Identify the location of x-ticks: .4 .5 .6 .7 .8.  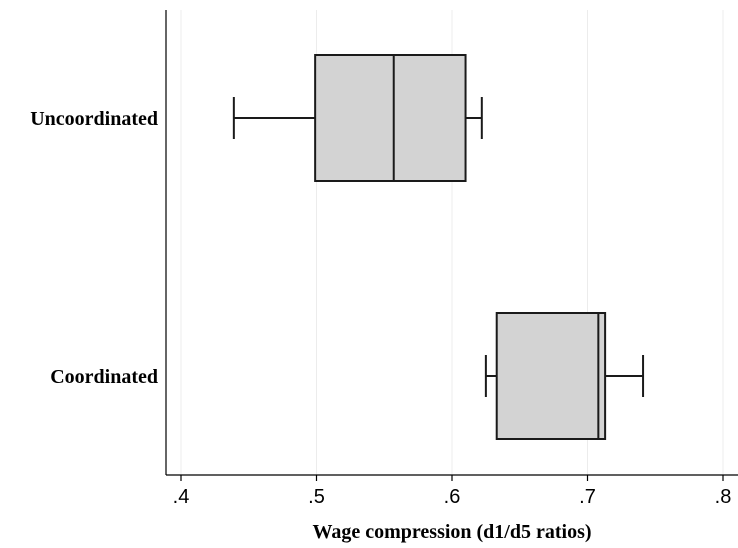
(452, 491).